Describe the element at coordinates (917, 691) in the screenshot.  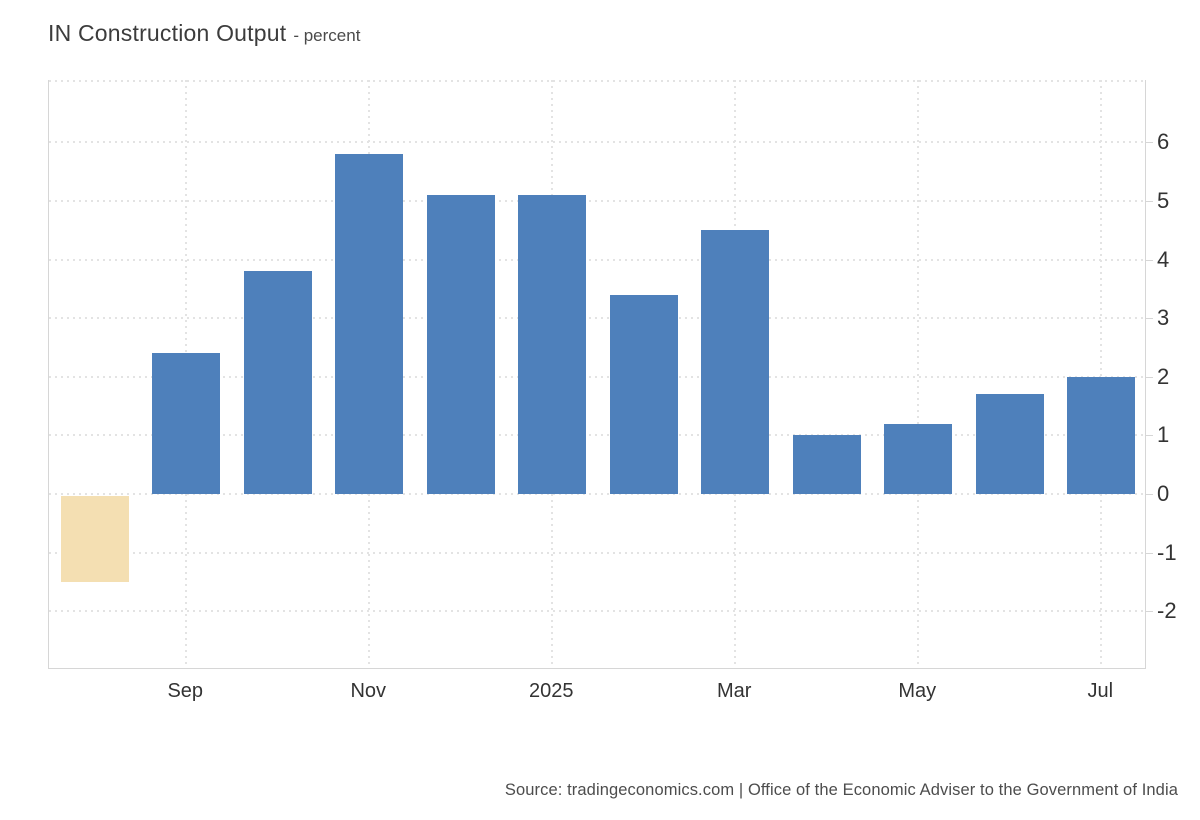
I see `x-tick-label: May` at that location.